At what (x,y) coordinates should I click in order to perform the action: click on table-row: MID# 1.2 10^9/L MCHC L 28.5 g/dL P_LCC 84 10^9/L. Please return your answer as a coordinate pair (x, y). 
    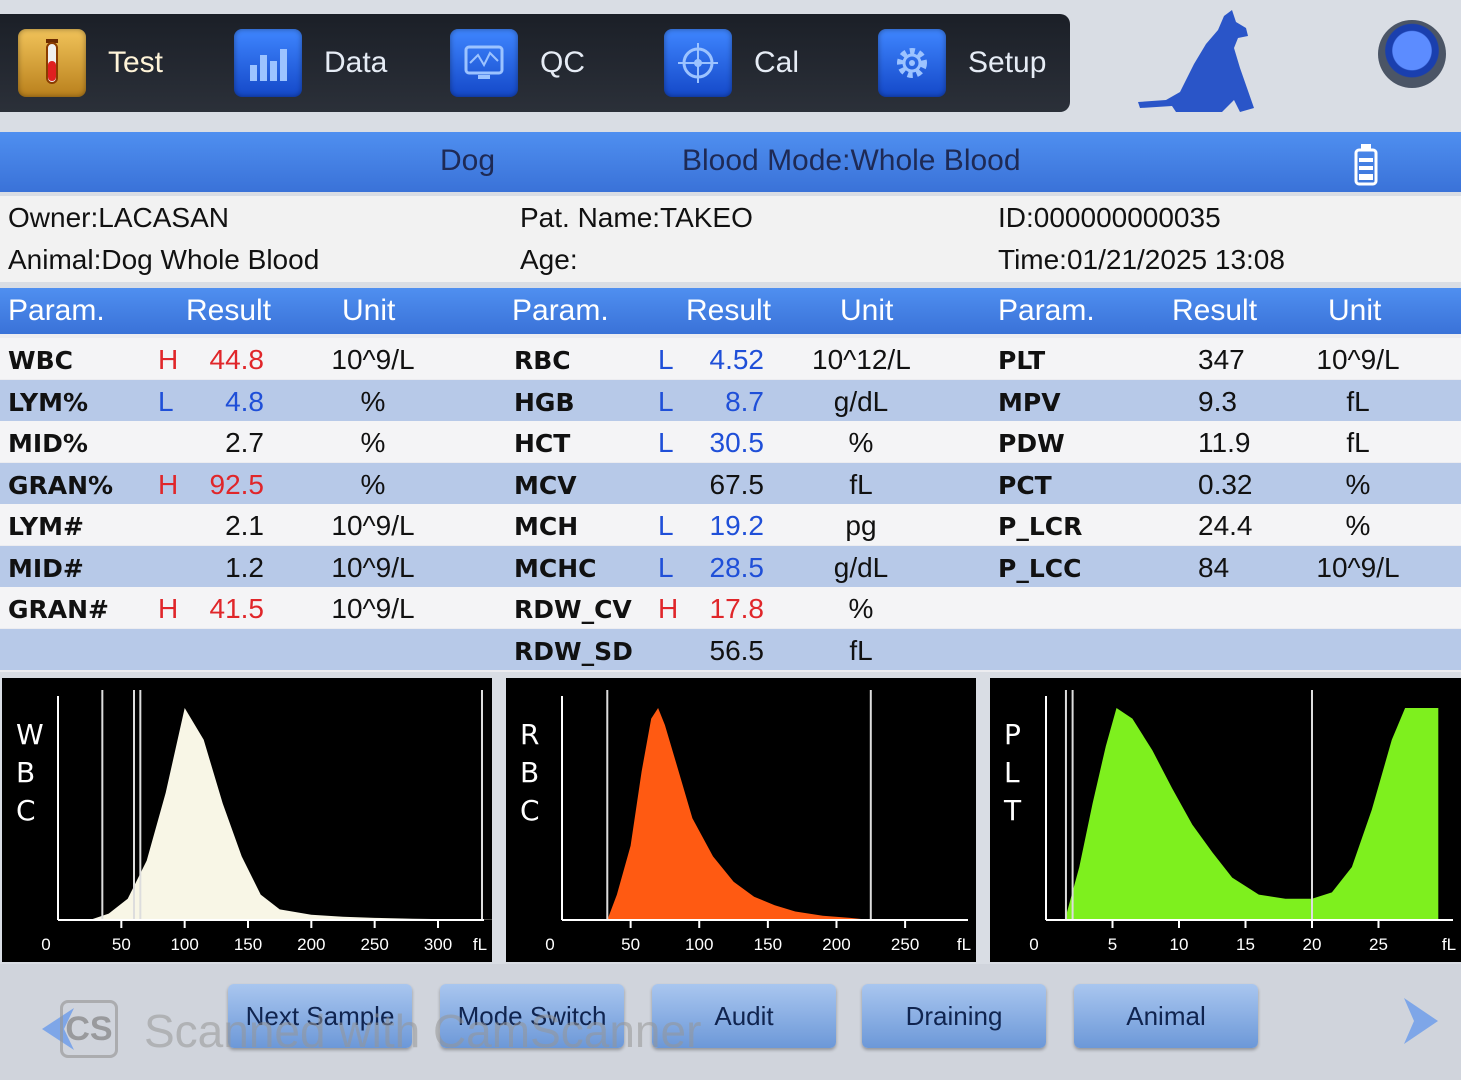
    Looking at the image, I should click on (730, 566).